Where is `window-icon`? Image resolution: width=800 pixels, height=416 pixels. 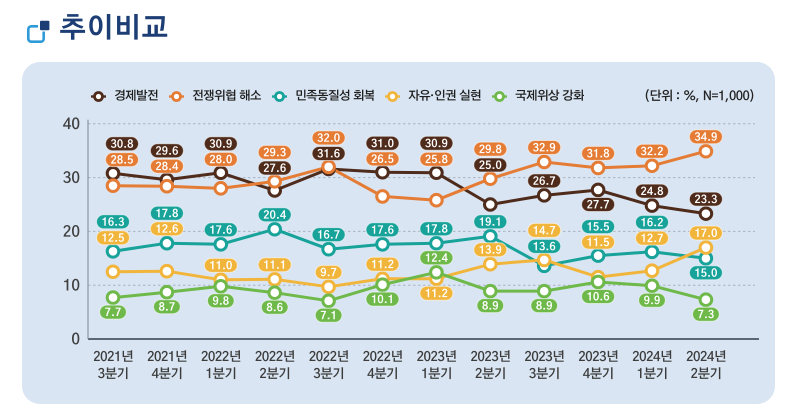
window-icon is located at coordinates (38, 31).